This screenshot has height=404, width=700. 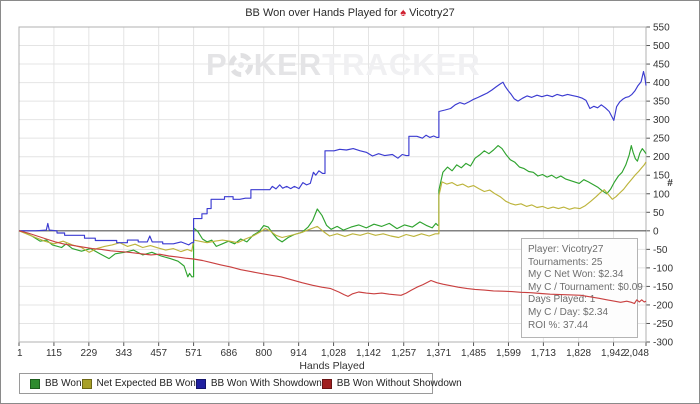 What do you see at coordinates (432, 13) in the screenshot?
I see `player-name: Vicotry27` at bounding box center [432, 13].